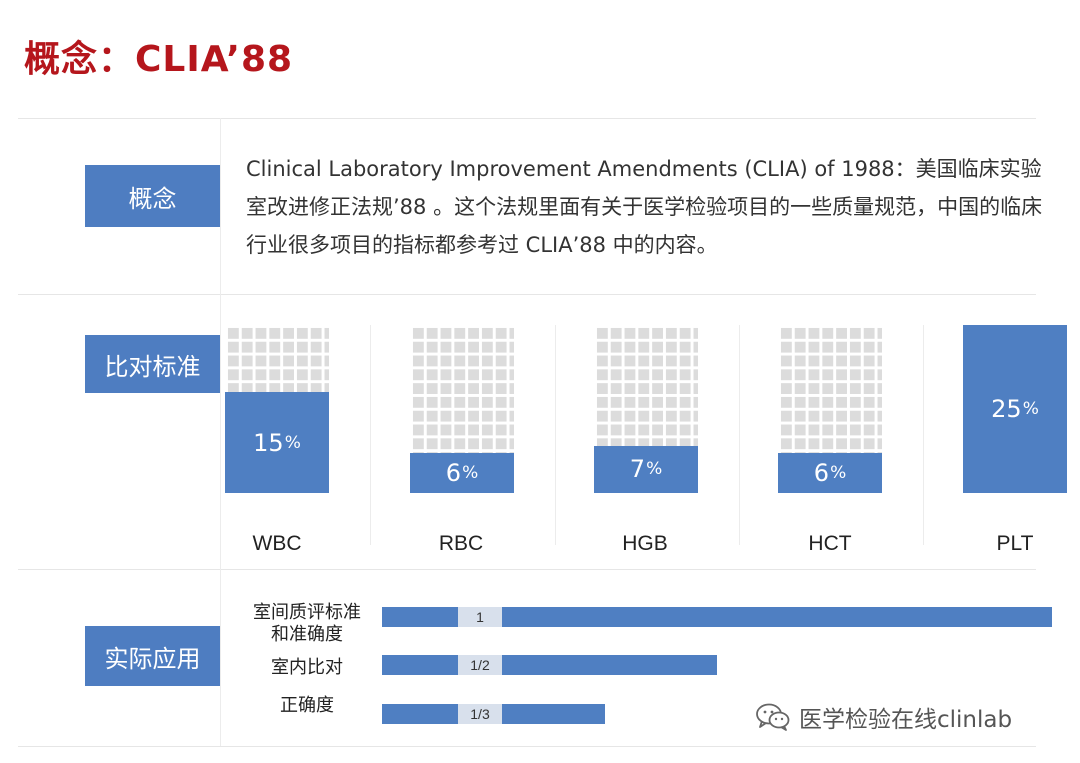  Describe the element at coordinates (152, 364) in the screenshot. I see `standard-label: 比对标准` at that location.